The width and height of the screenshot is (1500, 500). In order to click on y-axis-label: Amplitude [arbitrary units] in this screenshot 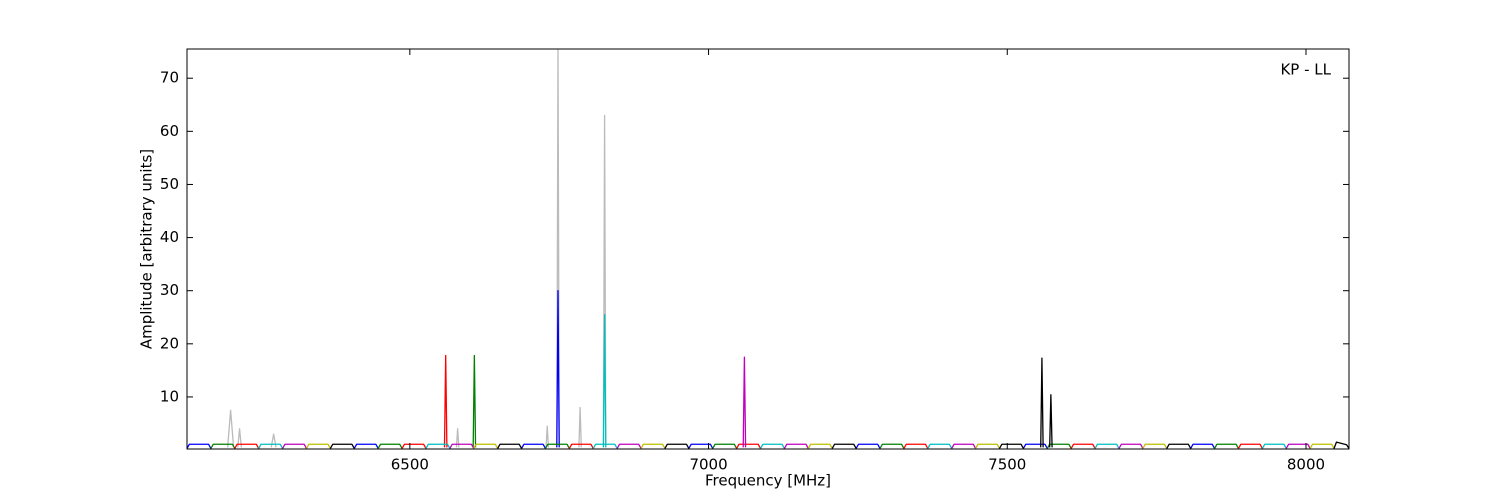, I will do `click(147, 249)`.